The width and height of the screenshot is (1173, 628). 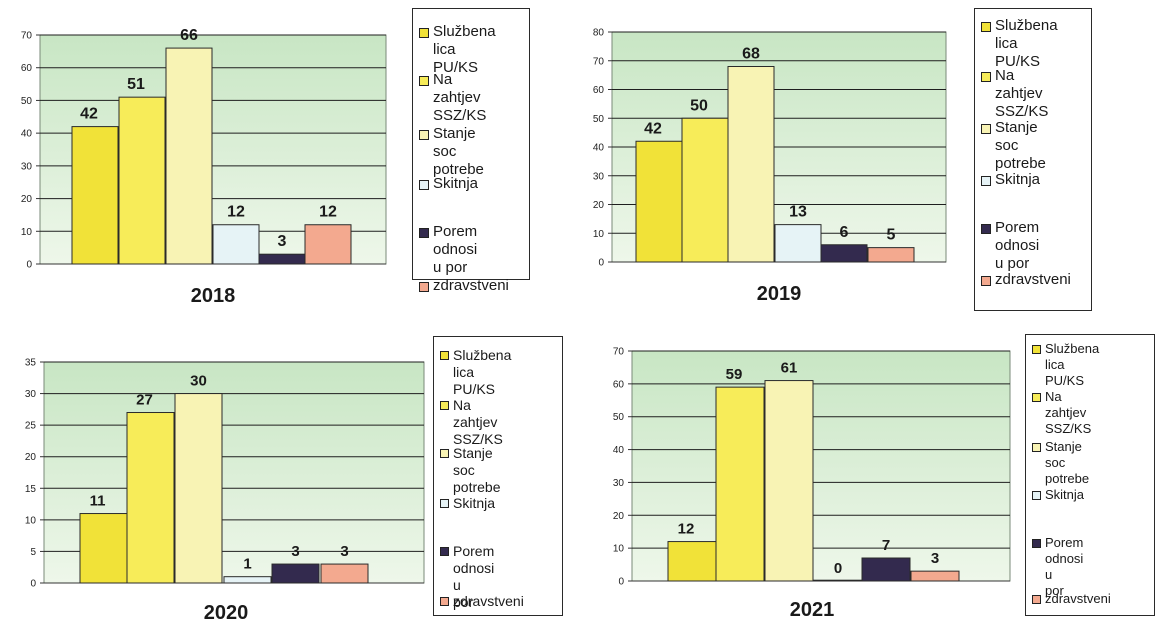 I want to click on data-label: 12, so click(x=236, y=212).